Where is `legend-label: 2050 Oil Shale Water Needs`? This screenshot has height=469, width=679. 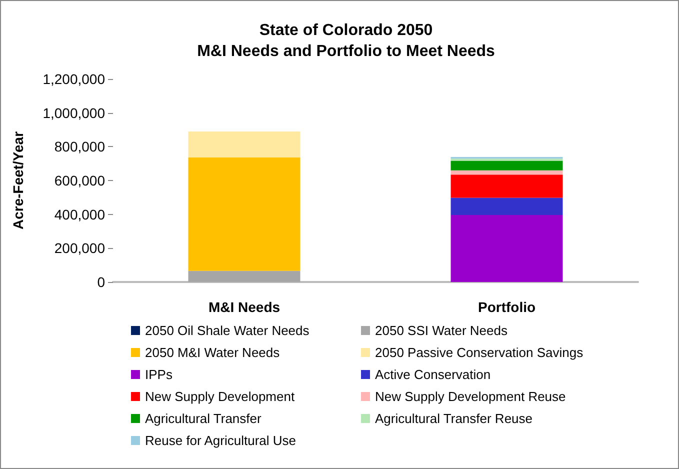
legend-label: 2050 Oil Shale Water Needs is located at coordinates (227, 330).